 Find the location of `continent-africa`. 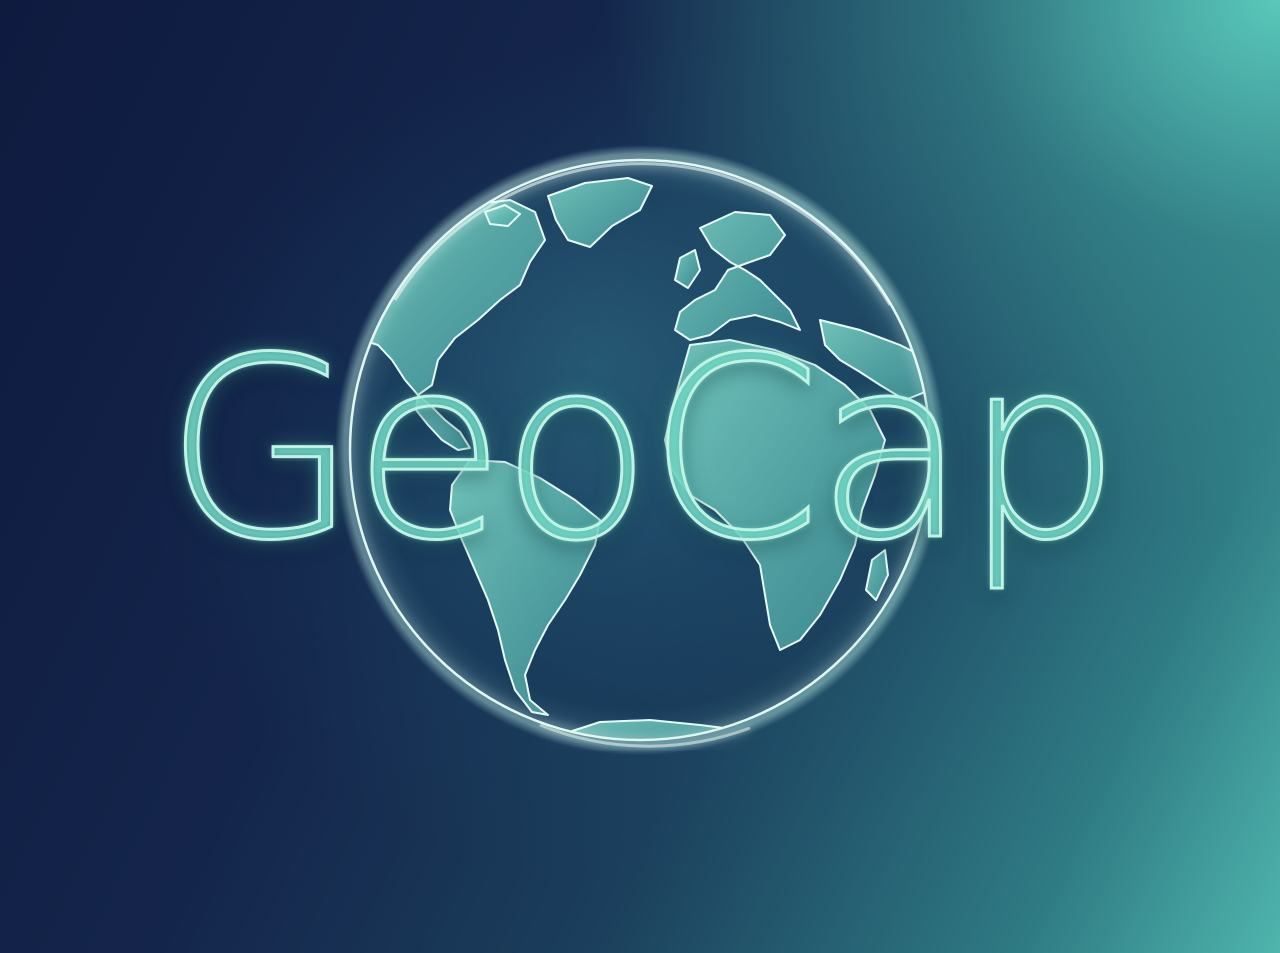

continent-africa is located at coordinates (775, 495).